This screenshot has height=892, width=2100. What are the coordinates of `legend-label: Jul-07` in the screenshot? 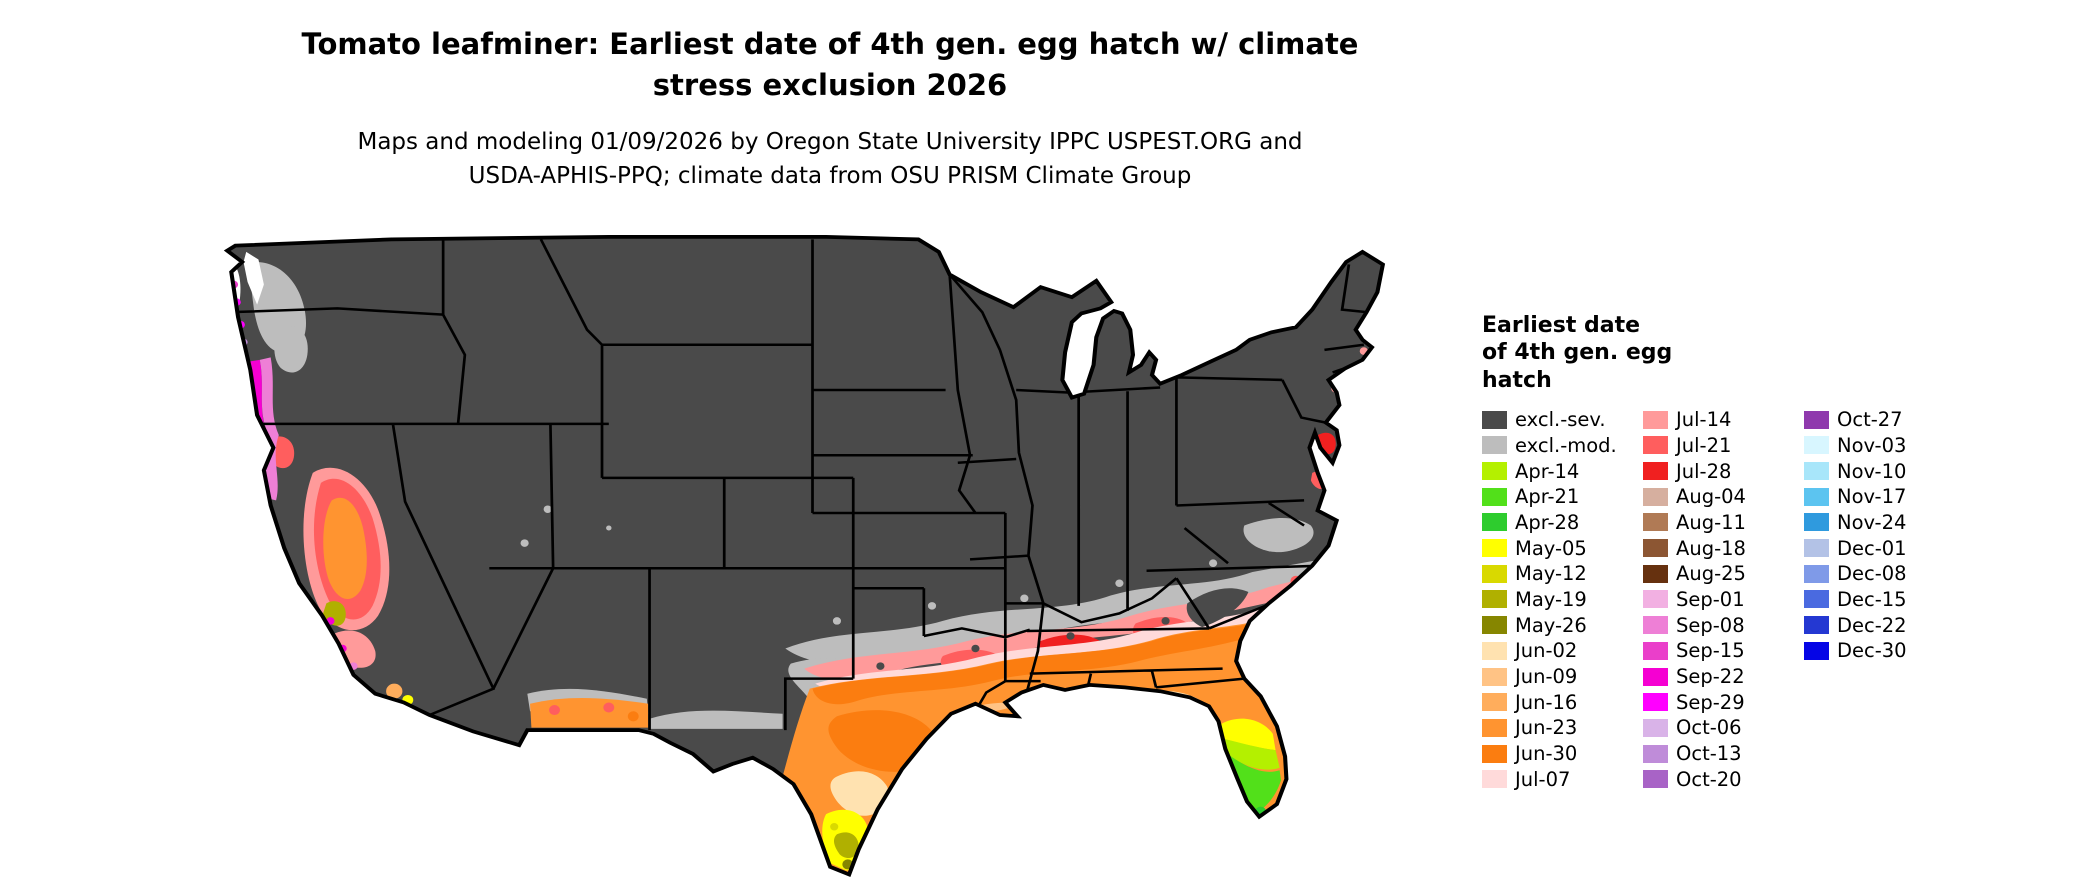 It's located at (1543, 779).